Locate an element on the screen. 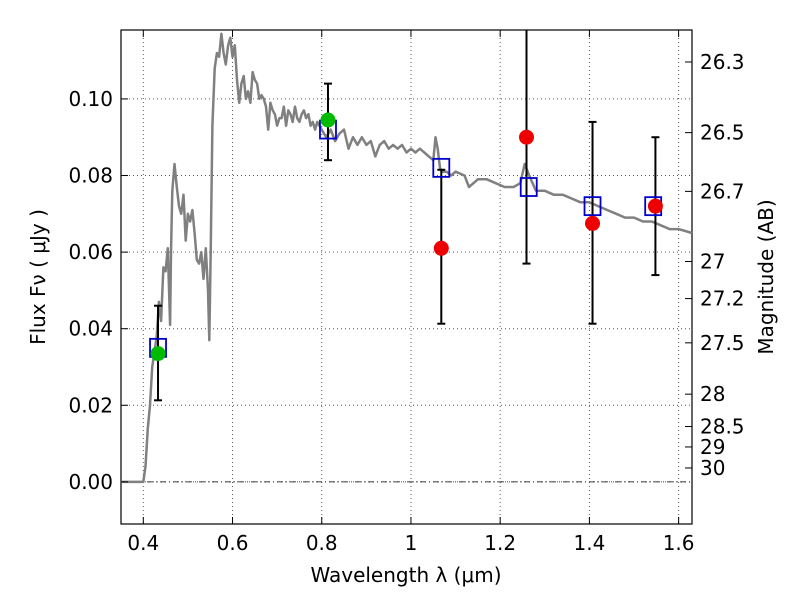  mag-tick-label: 28 is located at coordinates (712, 394).